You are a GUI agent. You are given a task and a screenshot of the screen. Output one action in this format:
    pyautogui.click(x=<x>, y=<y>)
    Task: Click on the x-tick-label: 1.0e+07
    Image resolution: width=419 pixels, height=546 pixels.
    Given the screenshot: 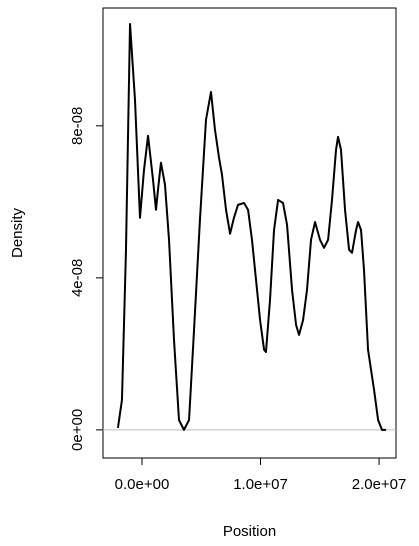 What is the action you would take?
    pyautogui.click(x=260, y=484)
    